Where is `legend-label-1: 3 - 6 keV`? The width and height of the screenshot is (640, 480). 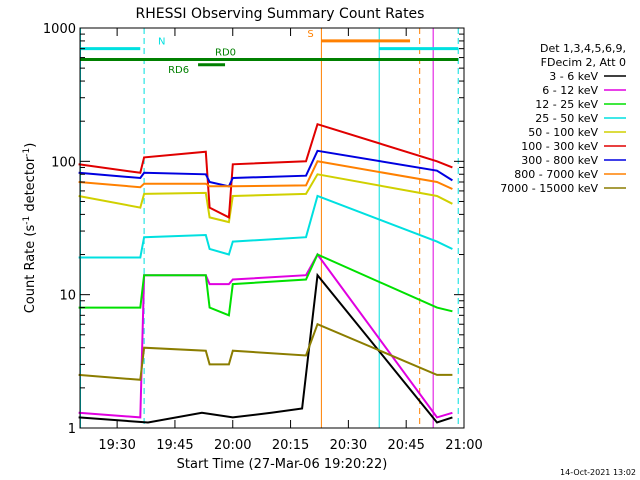 legend-label-1: 3 - 6 keV is located at coordinates (573, 76).